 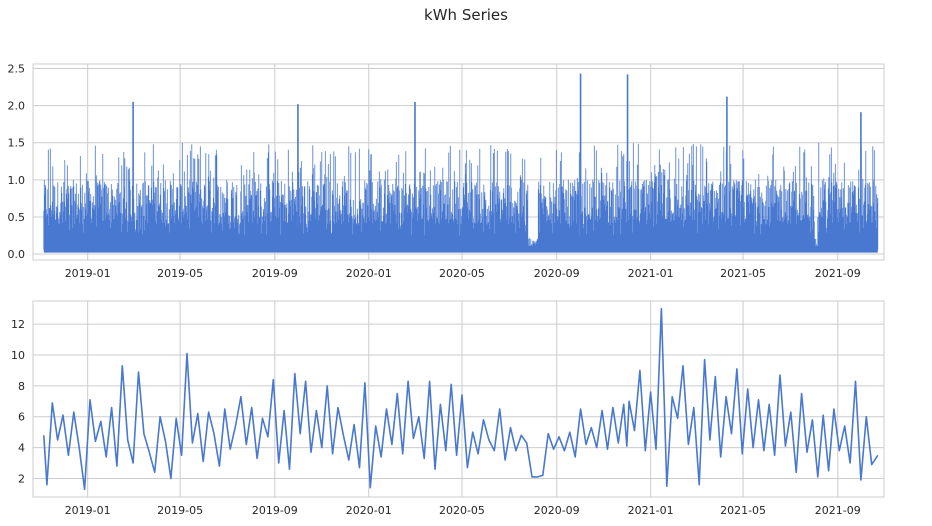 I want to click on bottom-chart-x-tick-label: 2019-05, so click(x=180, y=510).